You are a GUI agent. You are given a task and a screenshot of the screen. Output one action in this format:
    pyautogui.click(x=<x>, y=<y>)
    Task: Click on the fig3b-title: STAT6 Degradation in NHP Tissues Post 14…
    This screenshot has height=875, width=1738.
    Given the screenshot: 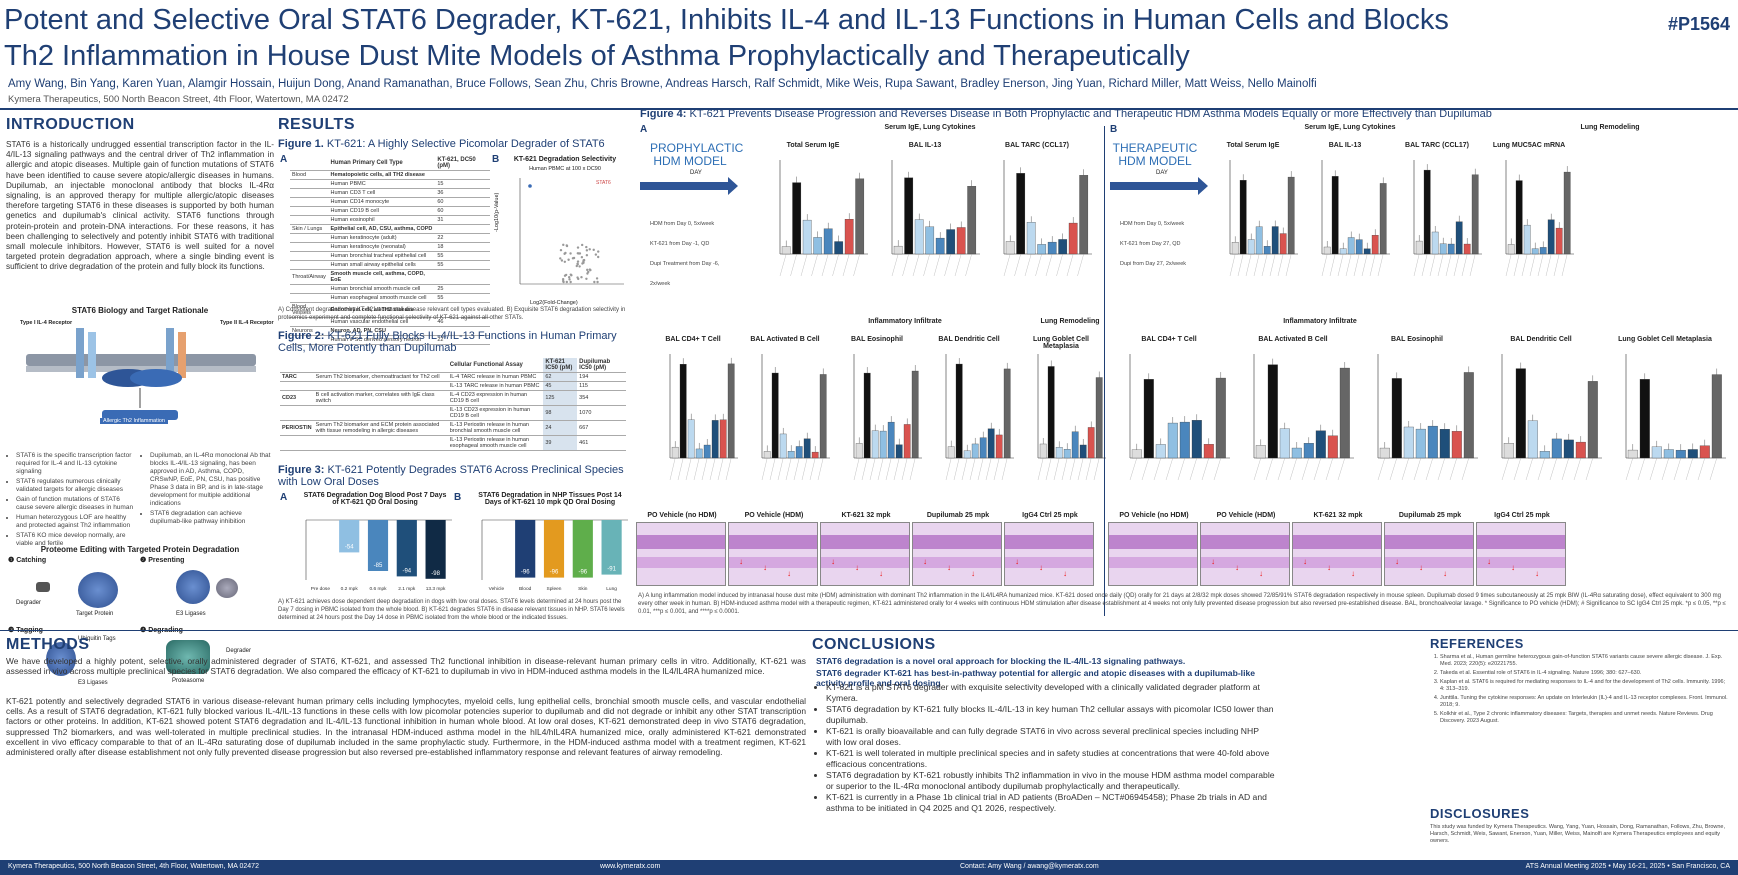 What is the action you would take?
    pyautogui.click(x=550, y=499)
    